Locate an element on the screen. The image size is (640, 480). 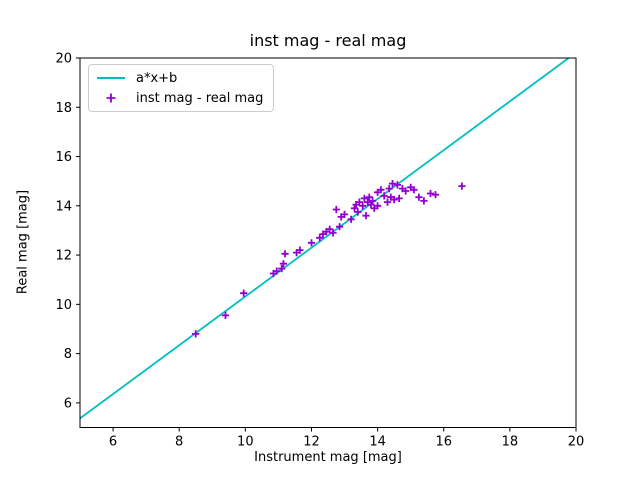
legend-line-sample is located at coordinates (111, 78).